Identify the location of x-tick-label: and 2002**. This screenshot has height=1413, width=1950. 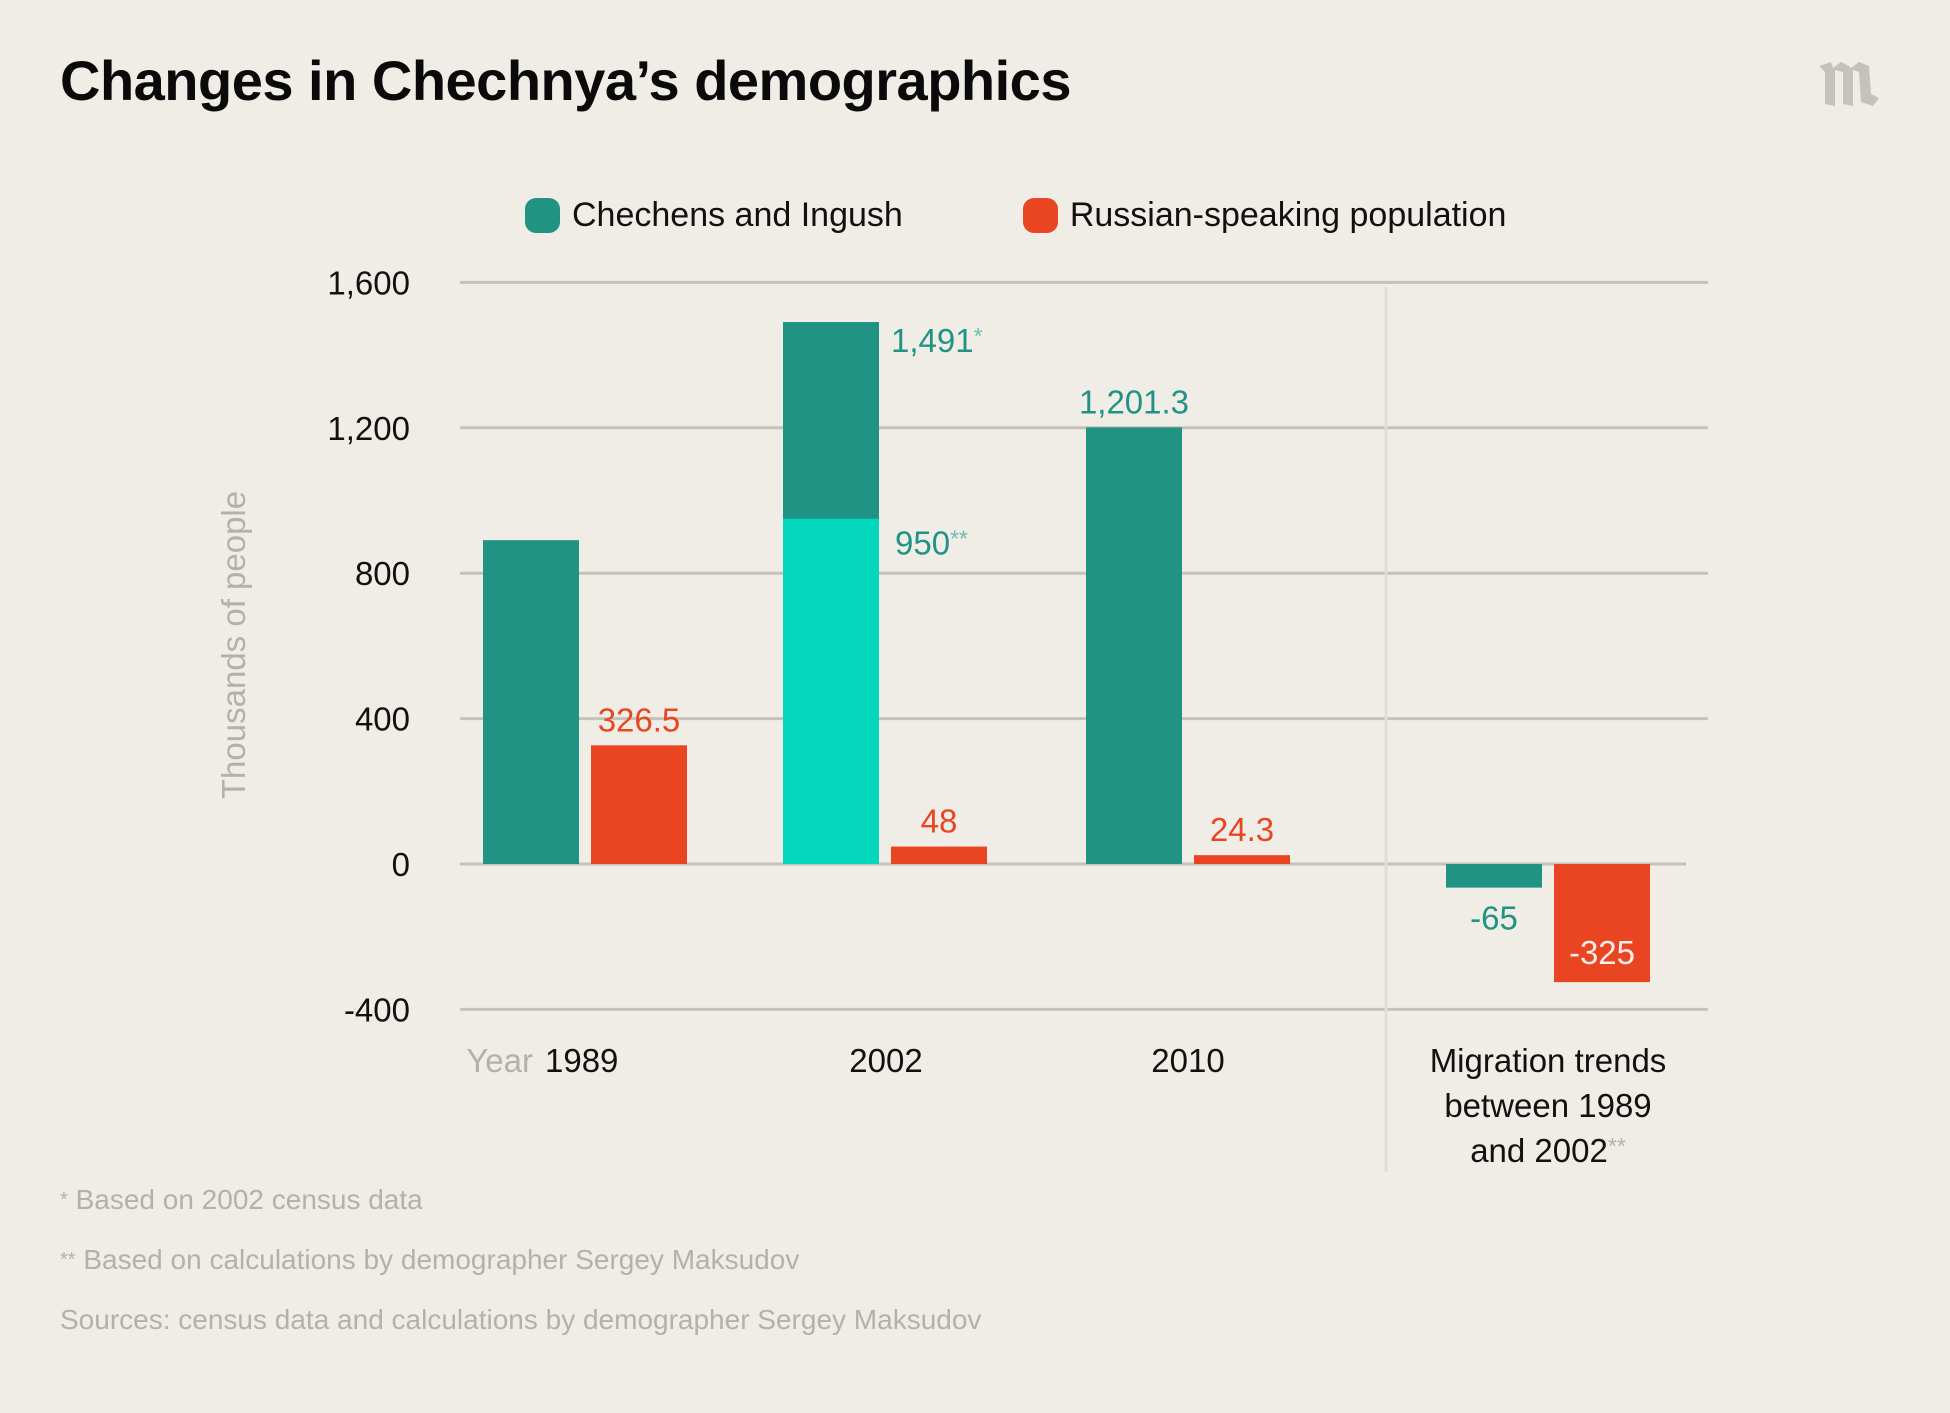
(1548, 1150).